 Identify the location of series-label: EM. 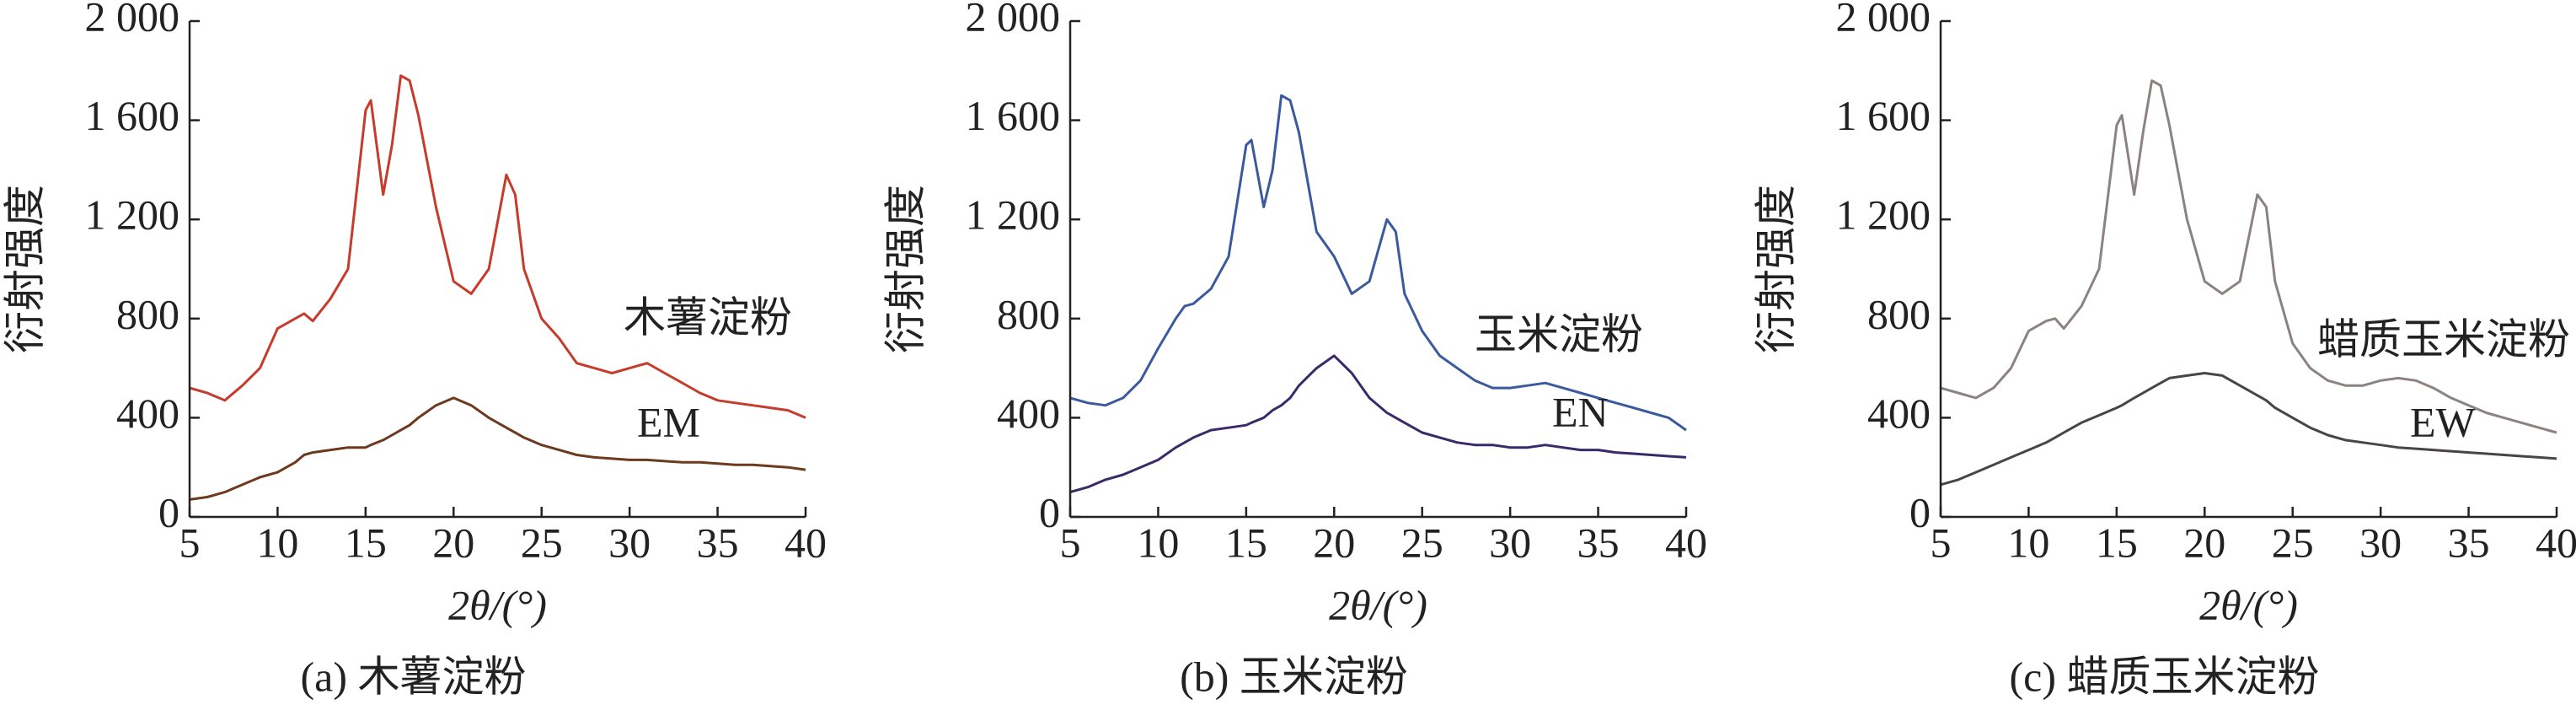
(669, 421).